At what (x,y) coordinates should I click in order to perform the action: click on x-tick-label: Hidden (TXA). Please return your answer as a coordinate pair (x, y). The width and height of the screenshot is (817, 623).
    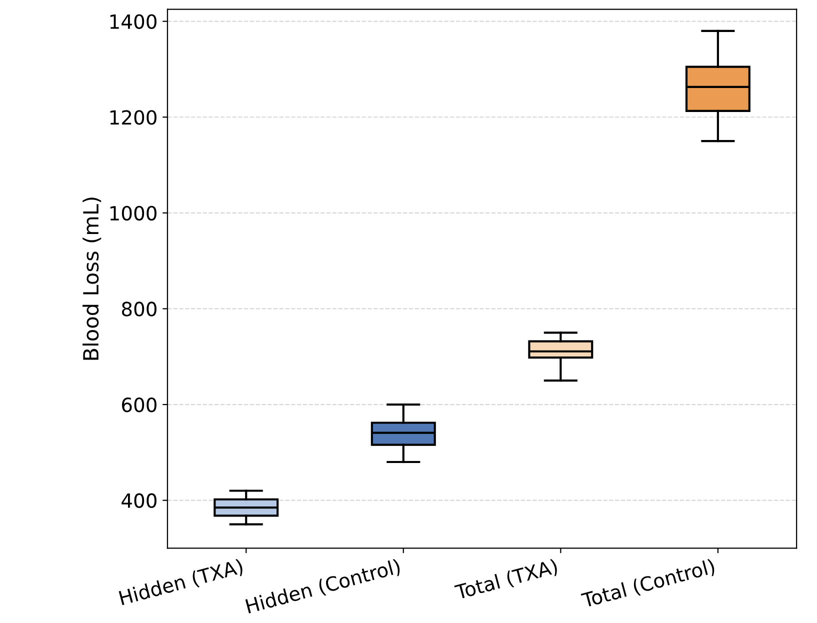
    Looking at the image, I should click on (181, 583).